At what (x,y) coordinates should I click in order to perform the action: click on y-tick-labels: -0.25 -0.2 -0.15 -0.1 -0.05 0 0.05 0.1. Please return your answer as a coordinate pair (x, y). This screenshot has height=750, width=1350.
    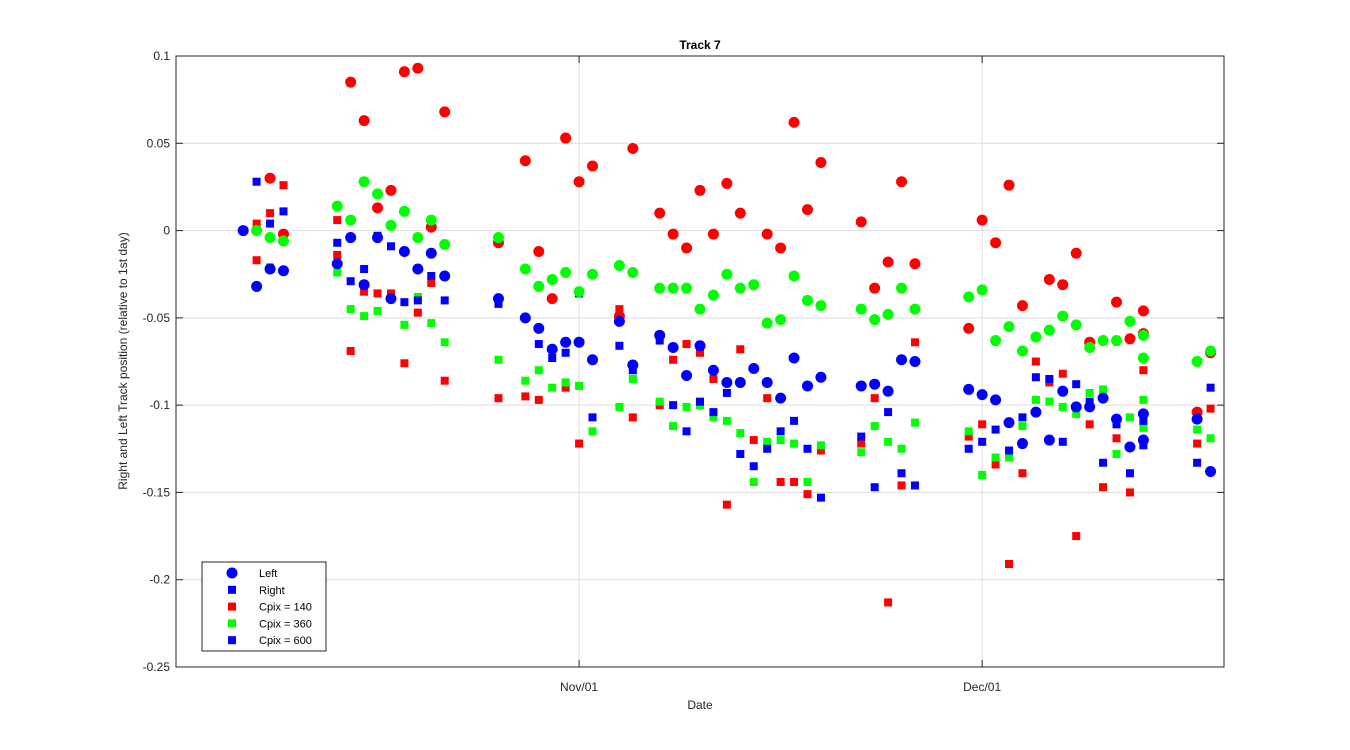
    Looking at the image, I should click on (157, 361).